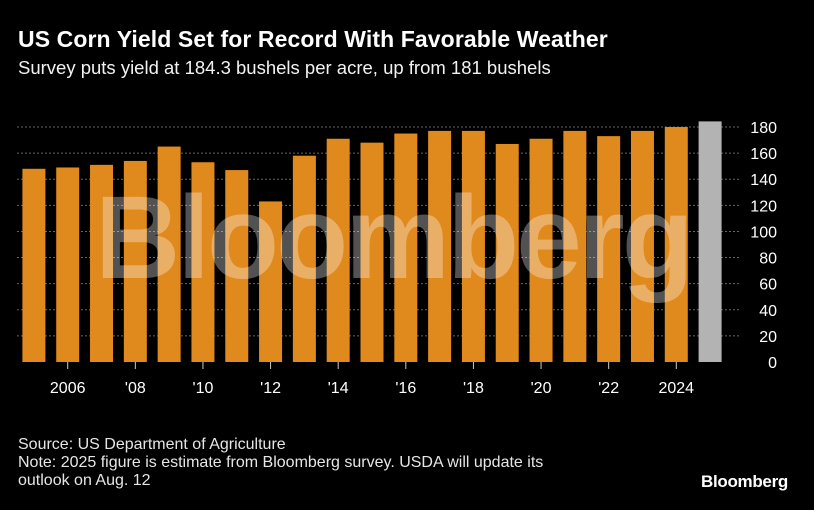 The height and width of the screenshot is (510, 814). What do you see at coordinates (237, 266) in the screenshot?
I see `bar-2011` at bounding box center [237, 266].